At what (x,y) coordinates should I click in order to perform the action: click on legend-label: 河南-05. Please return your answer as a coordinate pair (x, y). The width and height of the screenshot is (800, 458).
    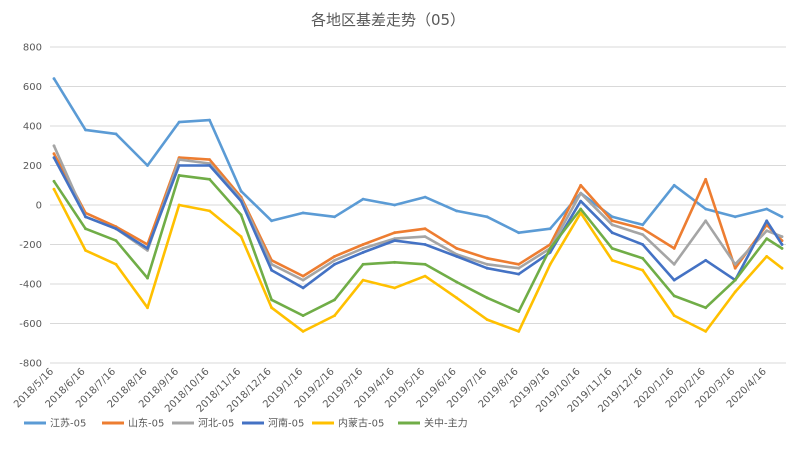
    Looking at the image, I should click on (286, 423).